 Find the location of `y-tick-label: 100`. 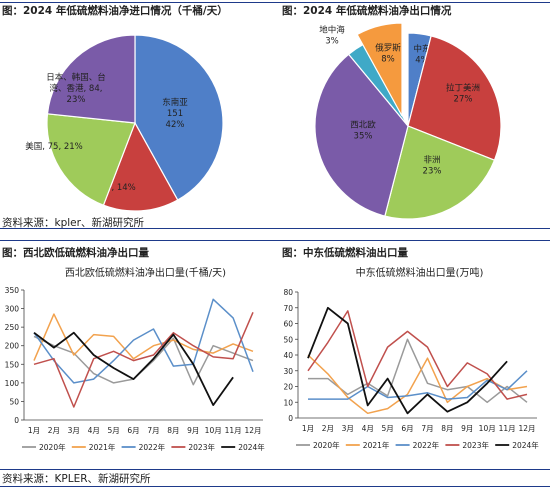

y-tick-label: 100 is located at coordinates (12, 383).